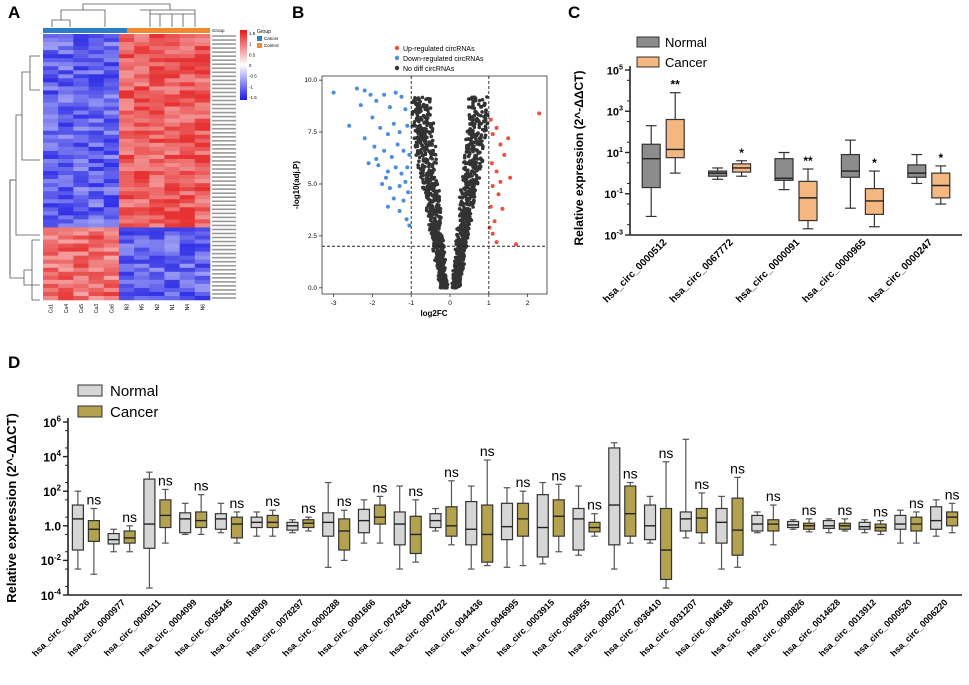  Describe the element at coordinates (783, 152) in the screenshot. I see `boxplot-c-axis: 105 103 101 10-1 10-3` at that location.